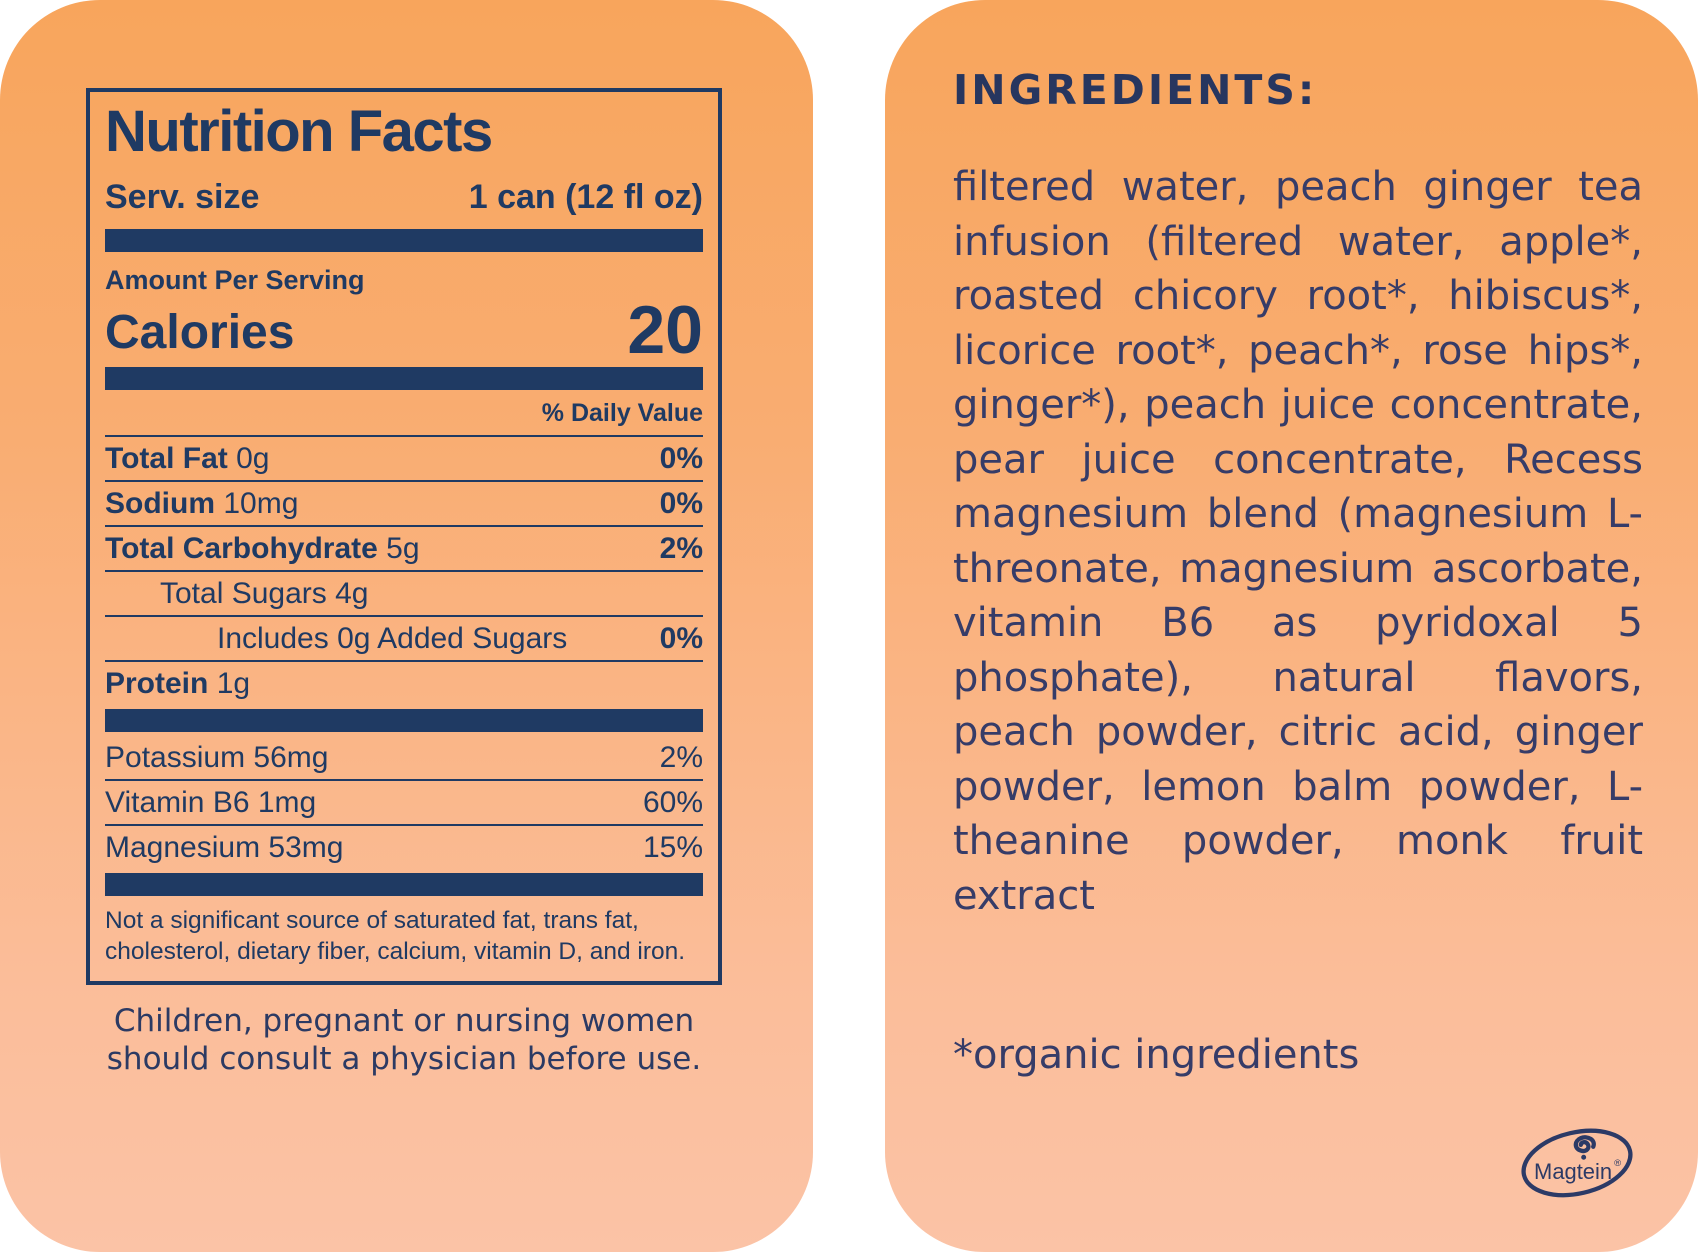 The width and height of the screenshot is (1698, 1252). I want to click on amount-per-serving-label: Amount Per Serving, so click(235, 280).